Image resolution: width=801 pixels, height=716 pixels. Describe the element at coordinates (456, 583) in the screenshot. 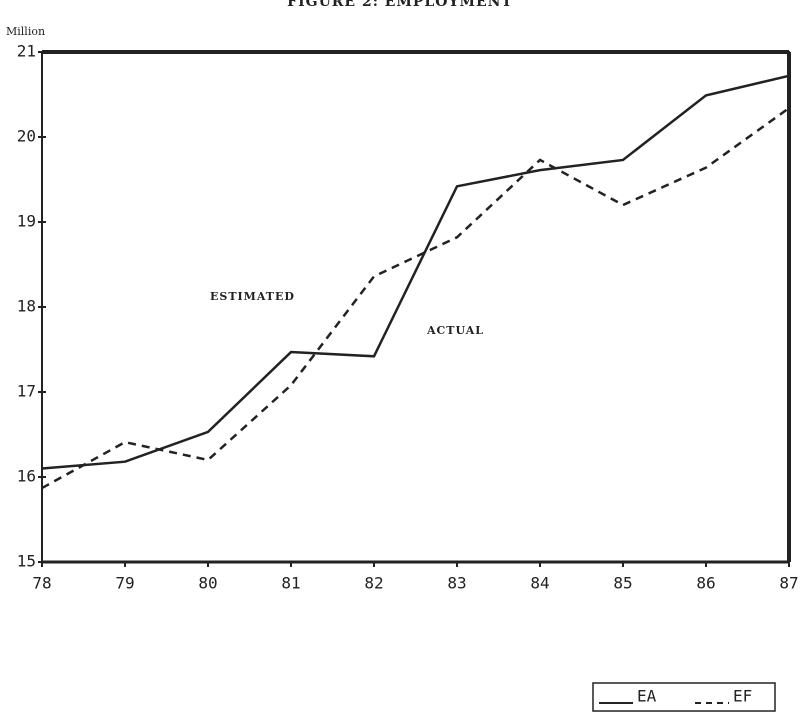

I see `x-tick-label: 83` at that location.